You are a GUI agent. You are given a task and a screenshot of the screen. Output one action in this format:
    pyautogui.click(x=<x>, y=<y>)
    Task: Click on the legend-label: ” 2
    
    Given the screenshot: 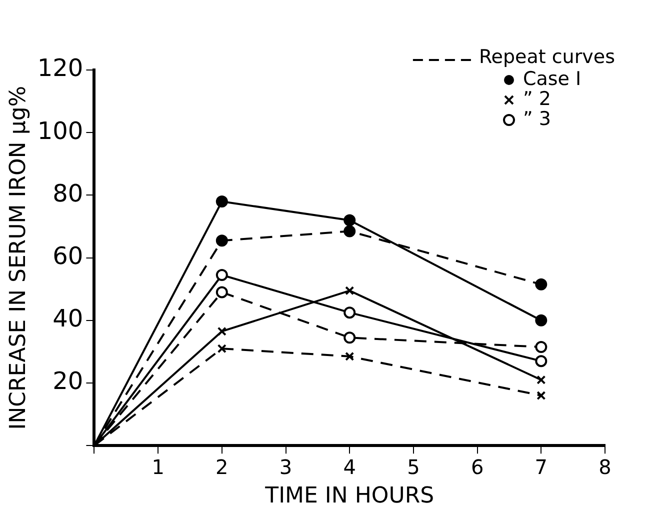 What is the action you would take?
    pyautogui.click(x=537, y=99)
    